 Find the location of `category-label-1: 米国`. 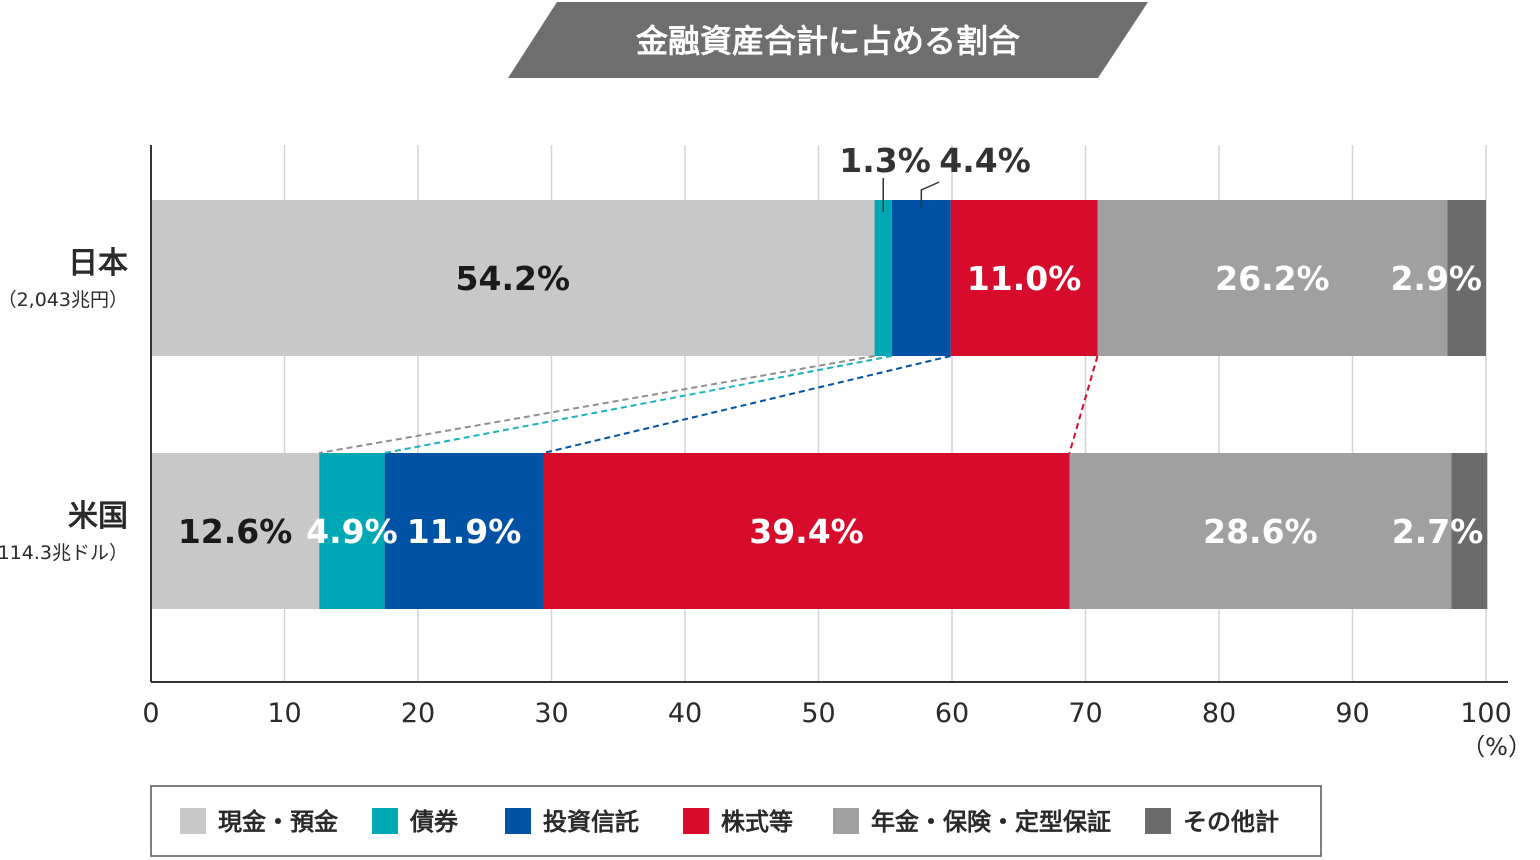

category-label-1: 米国 is located at coordinates (98, 516).